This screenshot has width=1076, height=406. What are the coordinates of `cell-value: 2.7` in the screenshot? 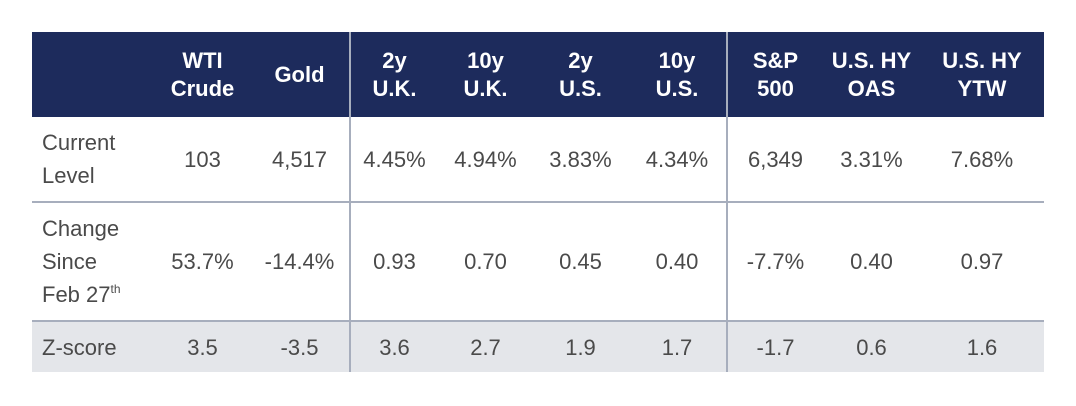 It's located at (485, 346).